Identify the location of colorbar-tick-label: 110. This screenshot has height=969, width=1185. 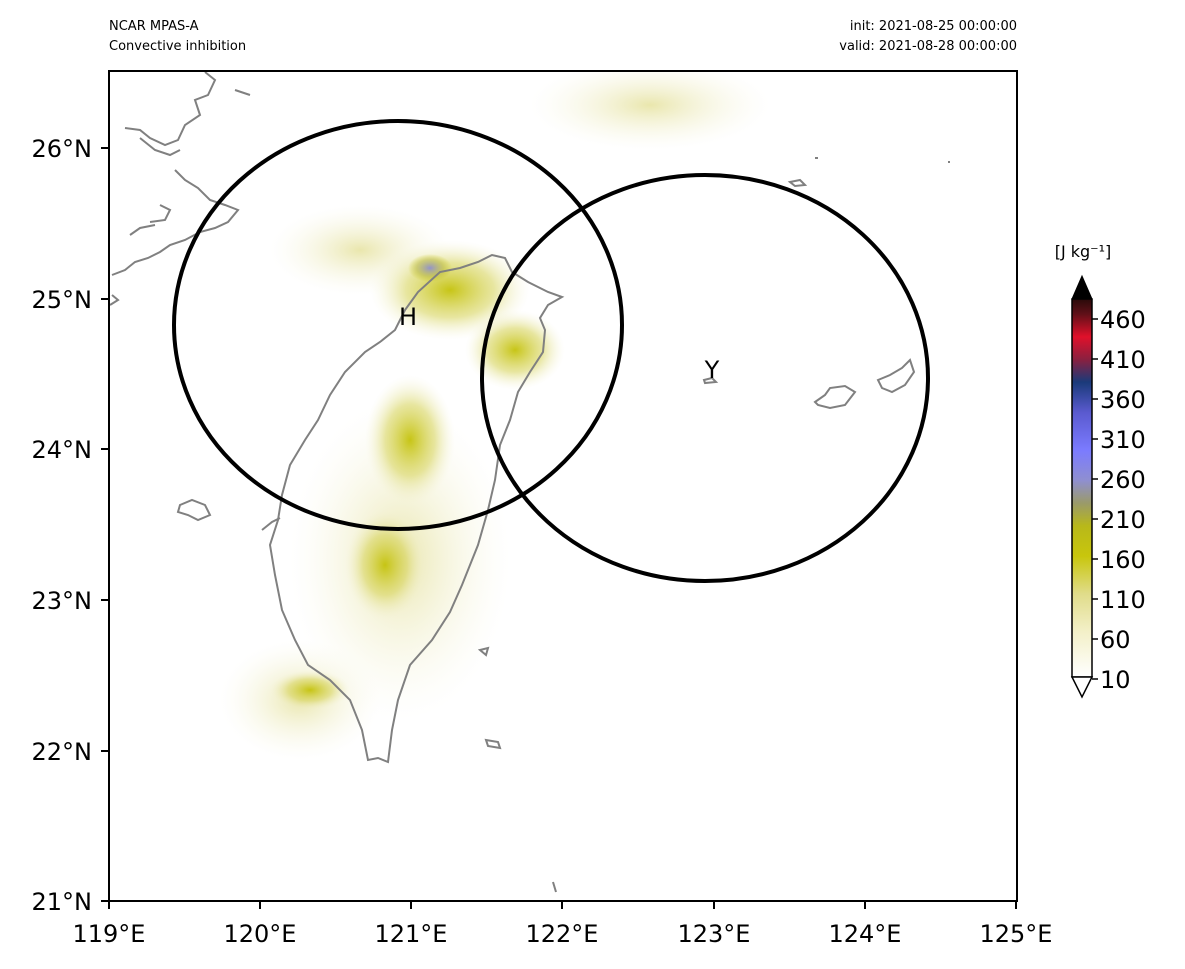
(1123, 600).